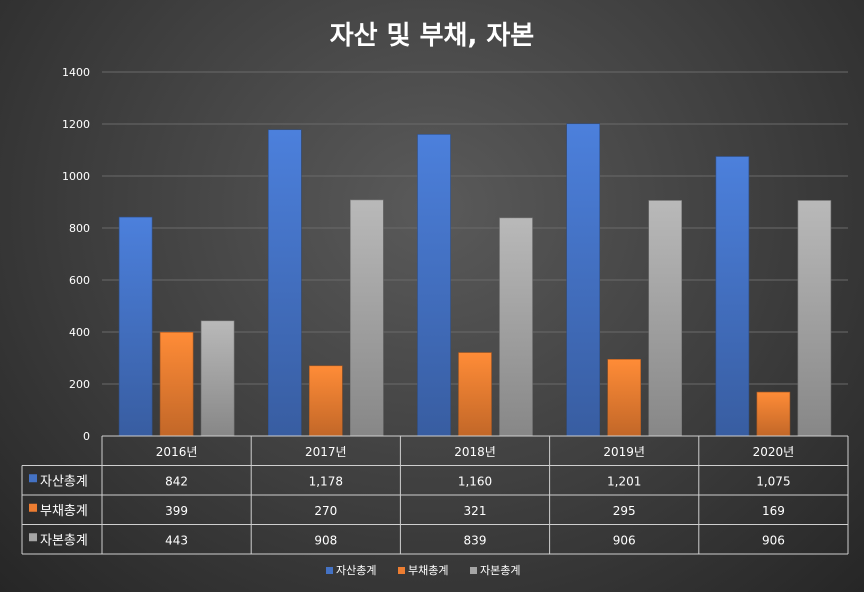  I want to click on table-series-label: 자본총계, so click(64, 540).